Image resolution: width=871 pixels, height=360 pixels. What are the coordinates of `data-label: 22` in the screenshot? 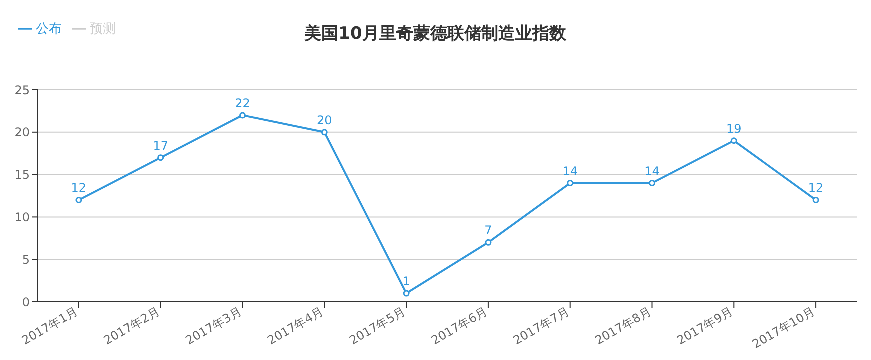 It's located at (242, 103).